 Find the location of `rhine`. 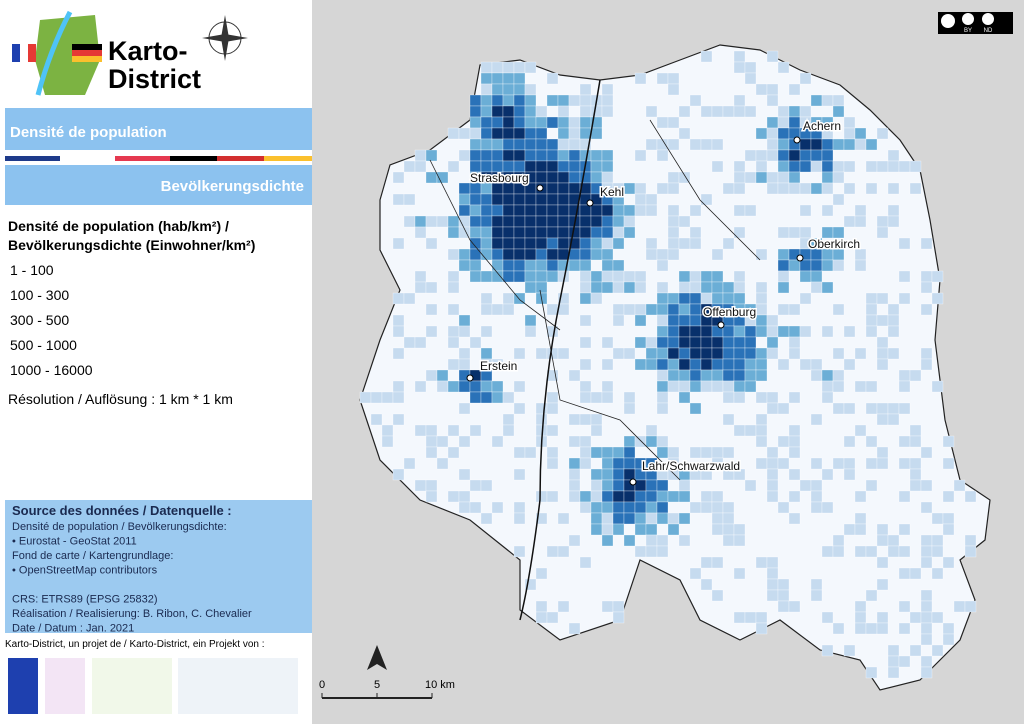

rhine is located at coordinates (560, 350).